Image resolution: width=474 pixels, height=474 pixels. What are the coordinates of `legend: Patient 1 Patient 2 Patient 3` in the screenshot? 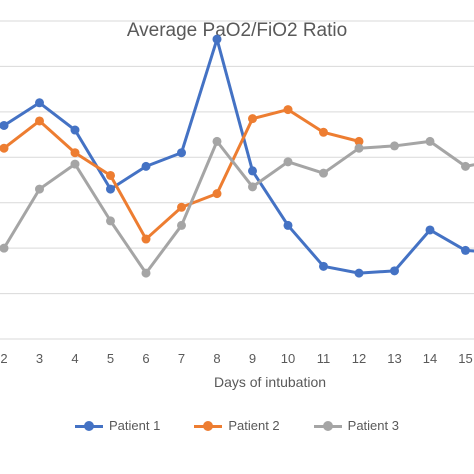 It's located at (237, 425).